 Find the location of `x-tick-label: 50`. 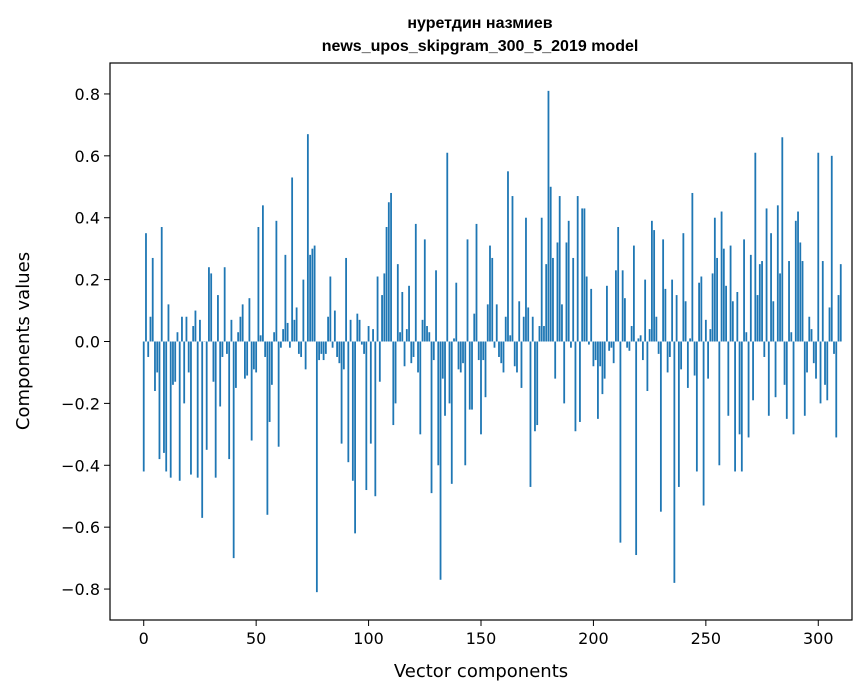

x-tick-label: 50 is located at coordinates (256, 638).